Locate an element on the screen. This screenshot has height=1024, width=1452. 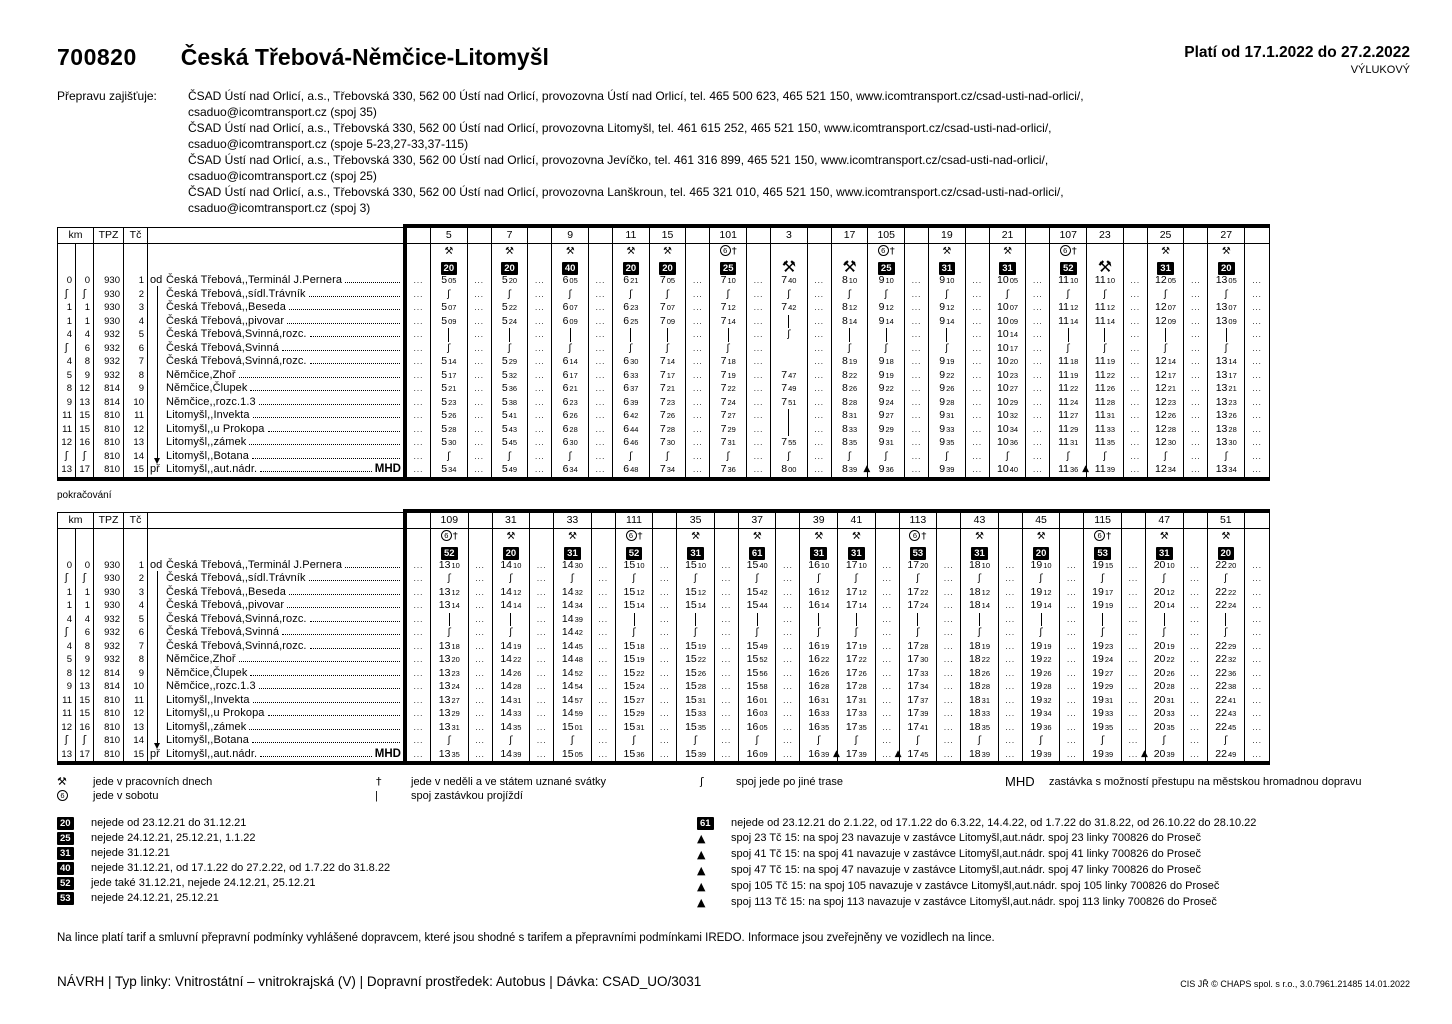
minute: 33 is located at coordinates (517, 713).